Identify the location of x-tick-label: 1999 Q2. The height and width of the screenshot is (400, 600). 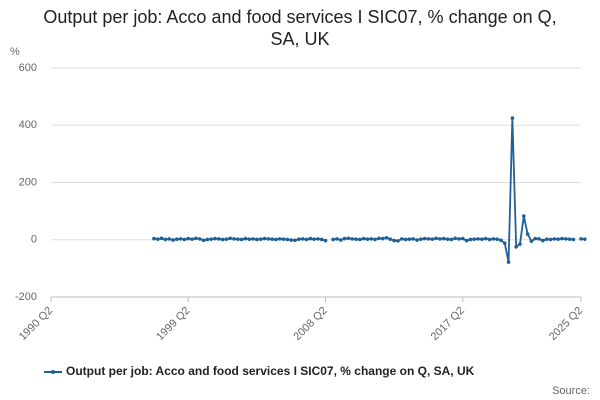
(173, 324).